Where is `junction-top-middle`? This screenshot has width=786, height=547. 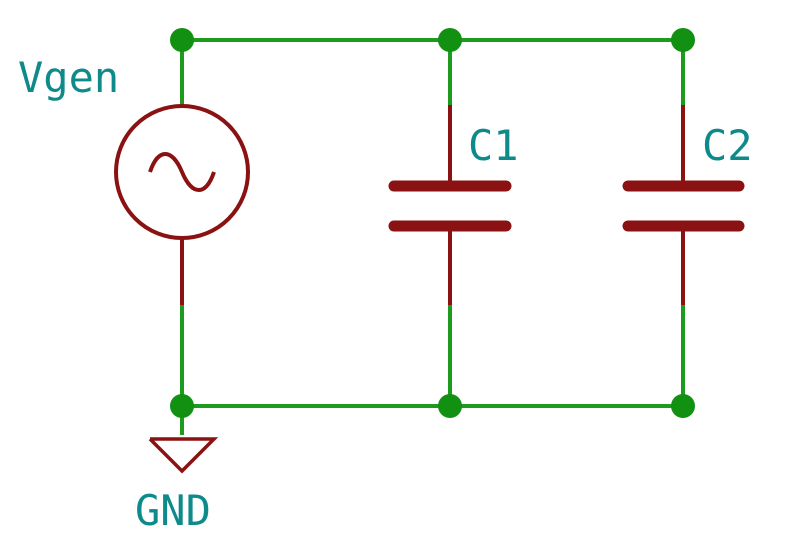
junction-top-middle is located at coordinates (450, 40).